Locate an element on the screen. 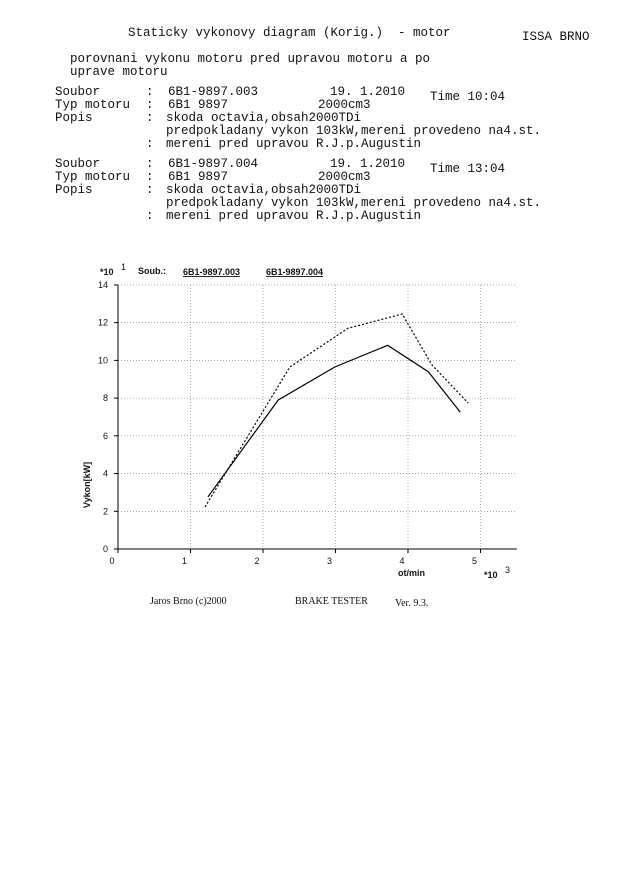  y-tick-label: 10 is located at coordinates (103, 360).